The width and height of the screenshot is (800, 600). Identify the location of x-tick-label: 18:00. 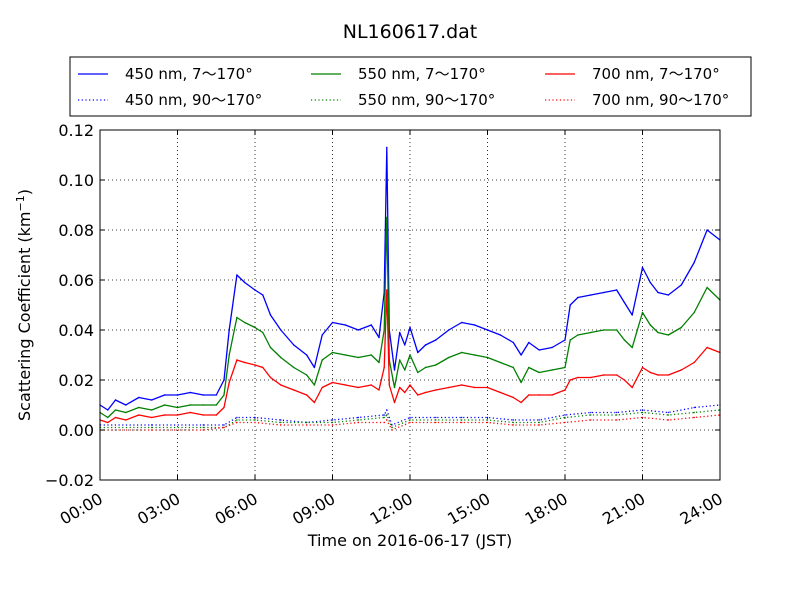
(546, 509).